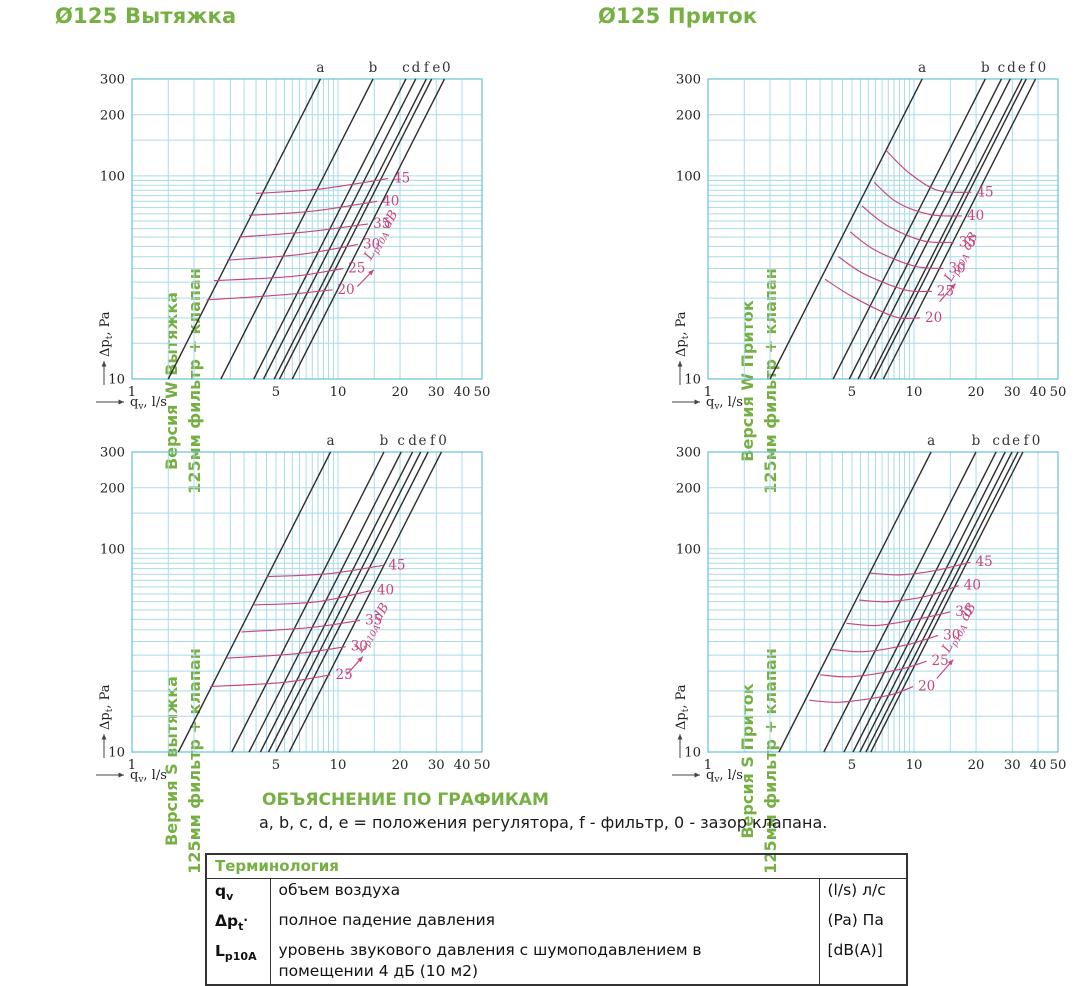 The height and width of the screenshot is (986, 1090). I want to click on terminology-header-row: Терминология, so click(557, 866).